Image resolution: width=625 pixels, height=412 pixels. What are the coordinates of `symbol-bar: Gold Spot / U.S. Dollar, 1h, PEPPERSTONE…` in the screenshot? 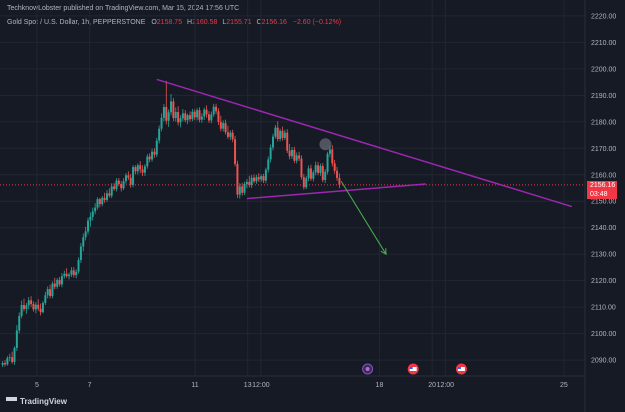 It's located at (174, 22).